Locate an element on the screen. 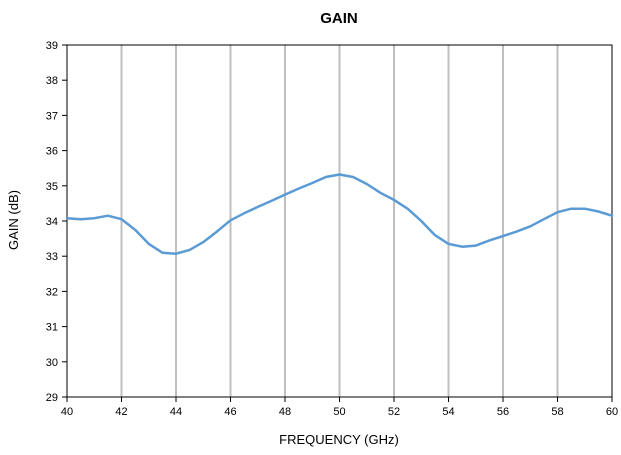 This screenshot has width=621, height=455. y-tick-label: 37 is located at coordinates (52, 116).